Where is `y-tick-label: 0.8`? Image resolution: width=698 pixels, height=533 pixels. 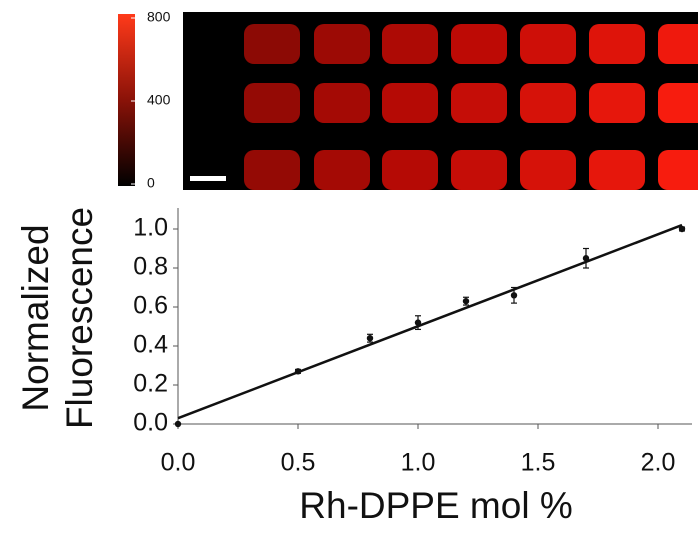
y-tick-label: 0.8 is located at coordinates (150, 267).